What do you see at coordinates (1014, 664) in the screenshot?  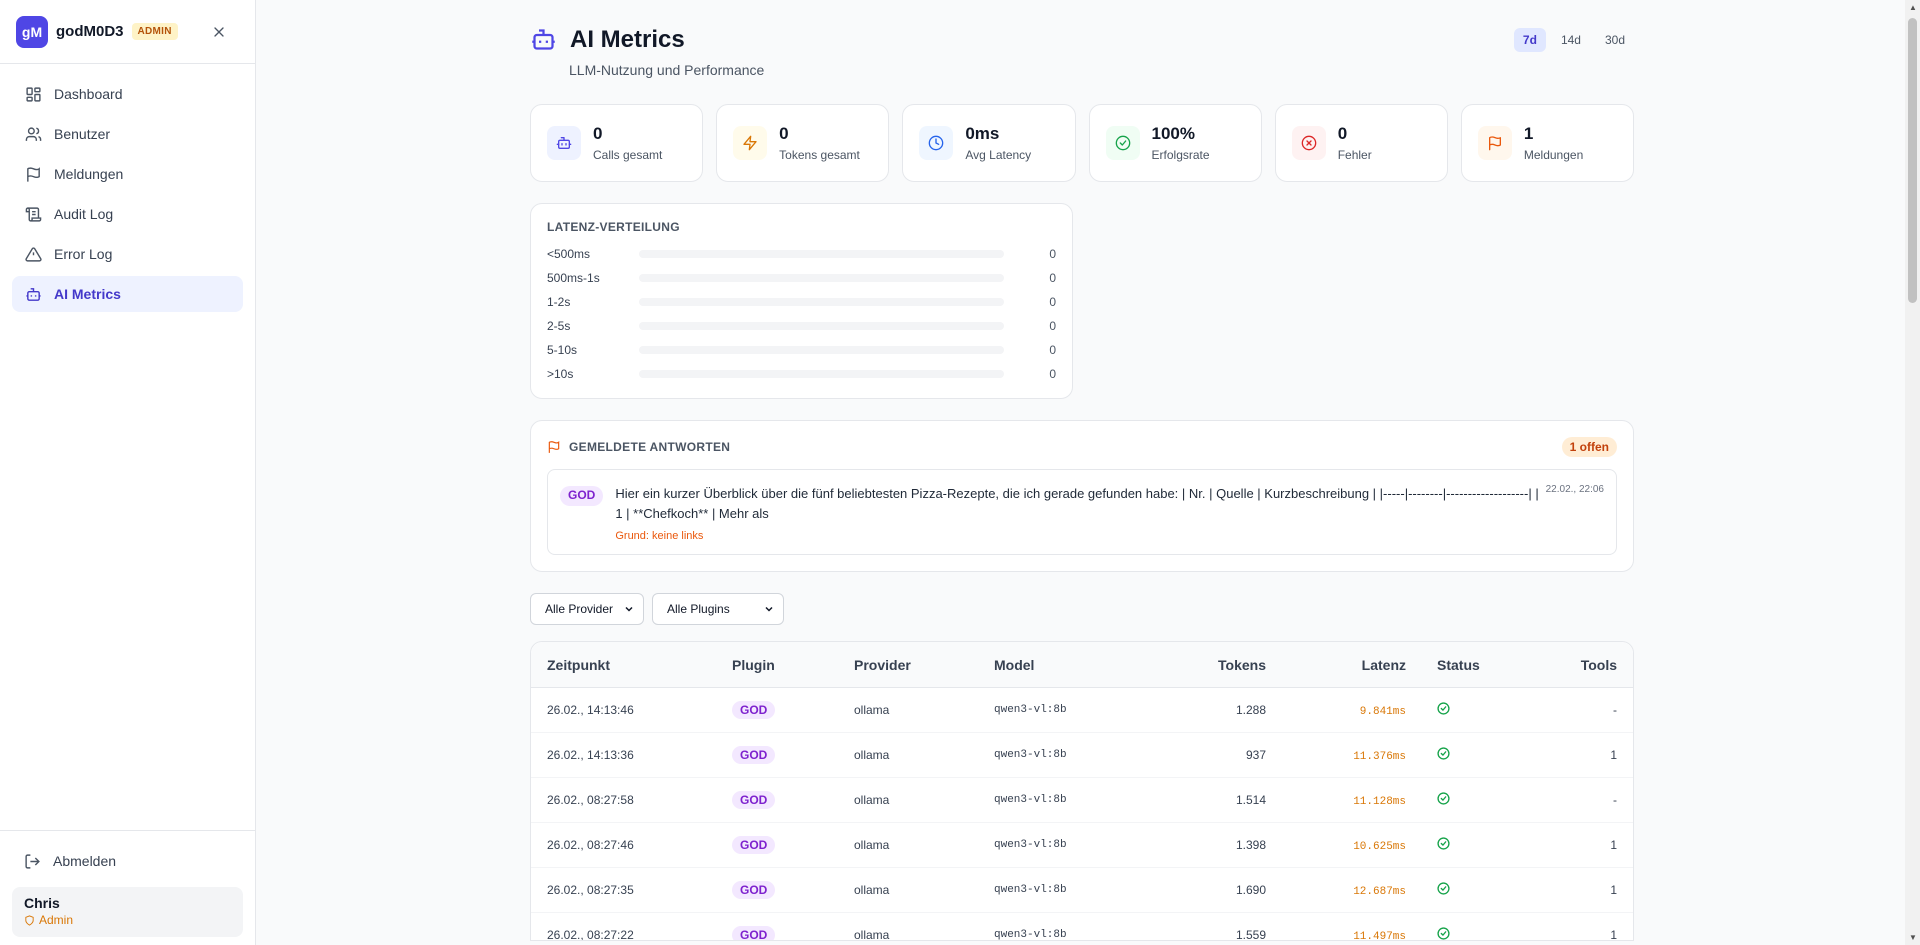 I see `column-header-model: Model` at bounding box center [1014, 664].